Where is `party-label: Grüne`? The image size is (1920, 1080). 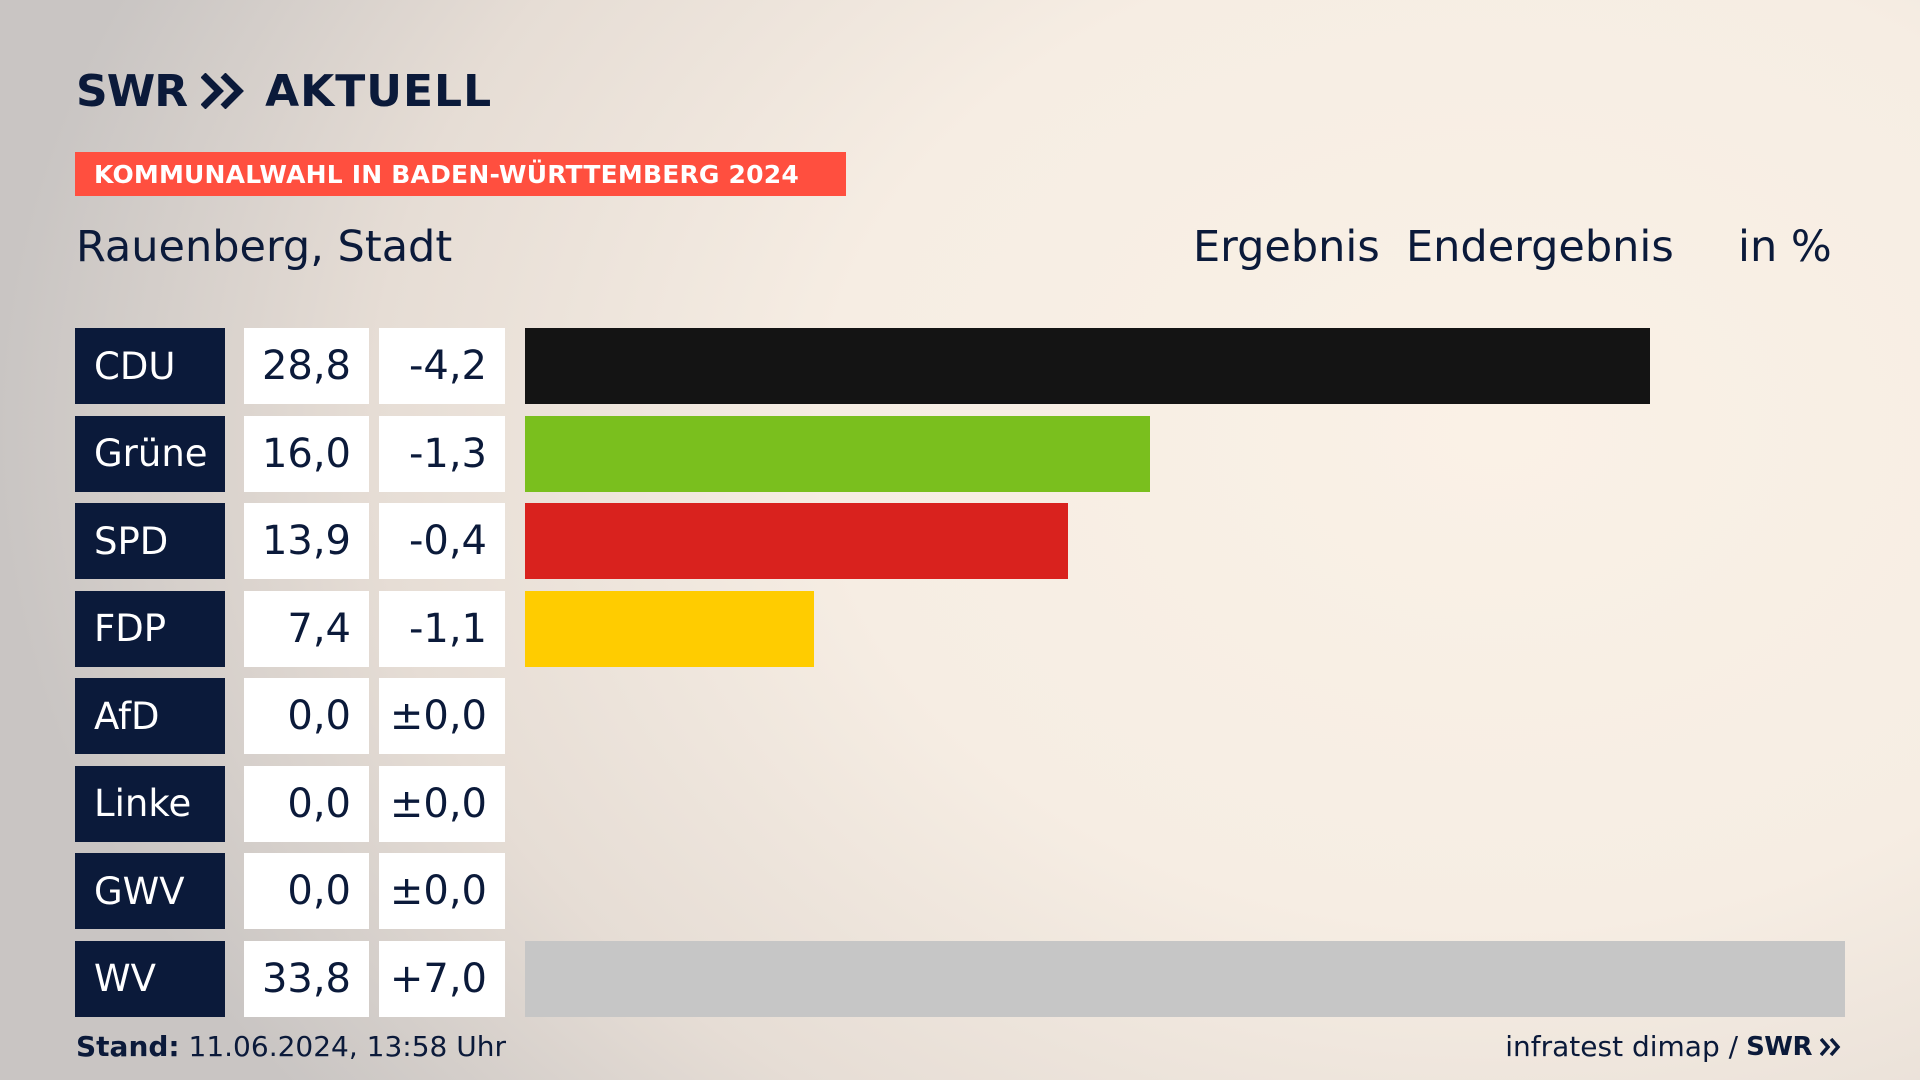
party-label: Grüne is located at coordinates (150, 453).